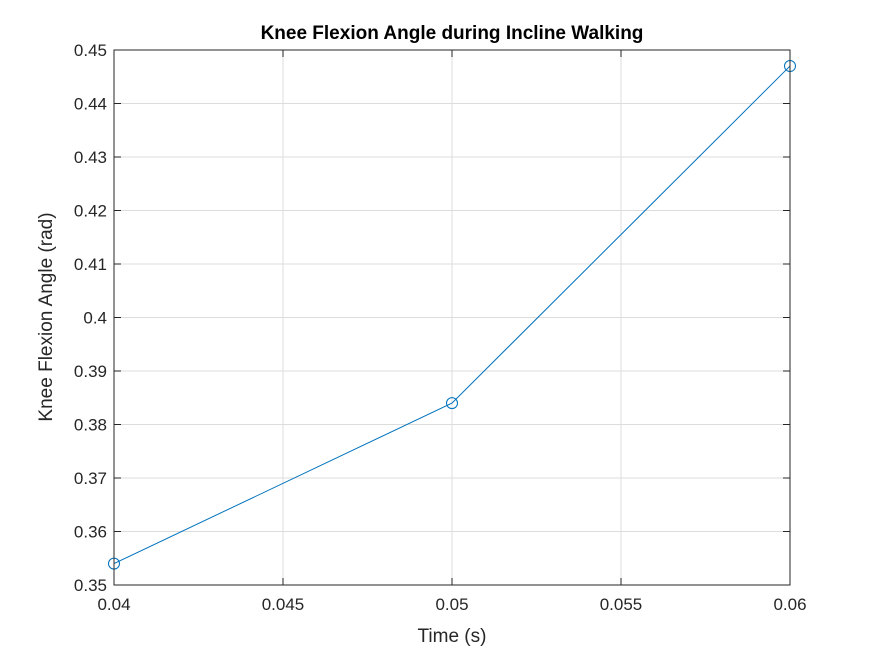  Describe the element at coordinates (789, 604) in the screenshot. I see `x-tick-label: 0.06` at that location.